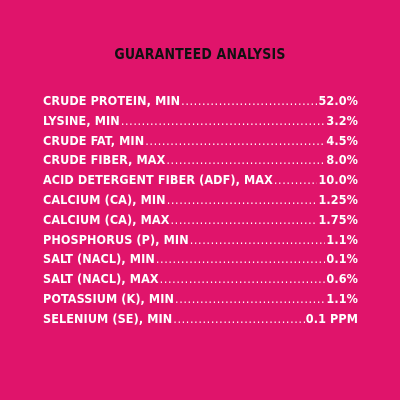 The width and height of the screenshot is (400, 400). I want to click on nutrient-label: ACID DETERGENT FIBER (ADF), MAX, so click(158, 180).